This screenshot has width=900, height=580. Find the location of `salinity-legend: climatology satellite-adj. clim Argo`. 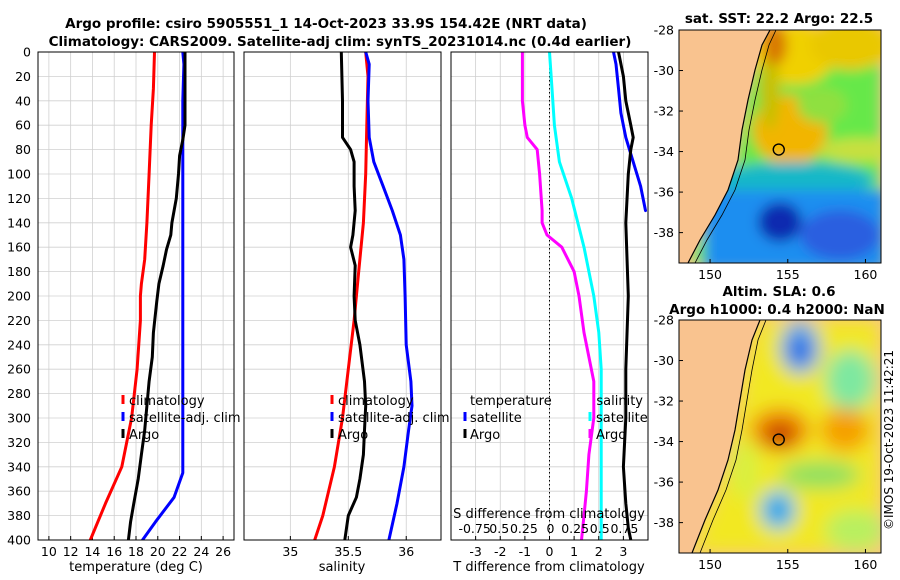

salinity-legend: climatology satellite-adj. clim Argo is located at coordinates (390, 418).